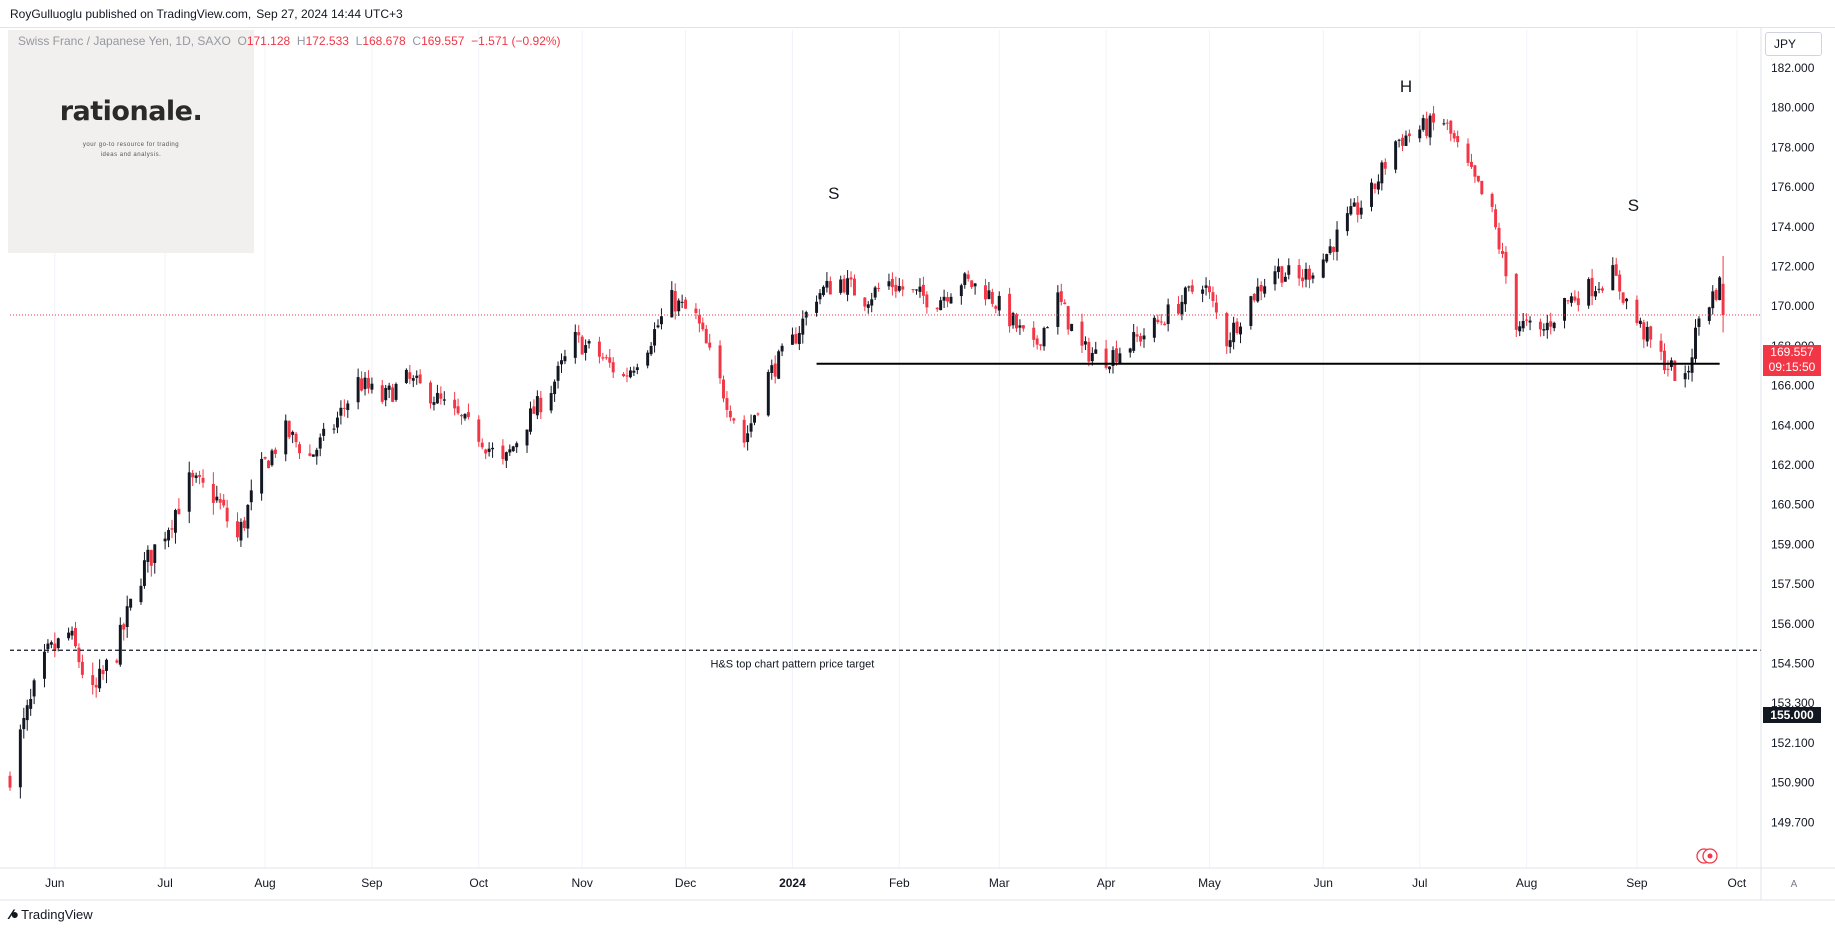 This screenshot has width=1835, height=931. What do you see at coordinates (57, 914) in the screenshot?
I see `tradingview-name: TradingView` at bounding box center [57, 914].